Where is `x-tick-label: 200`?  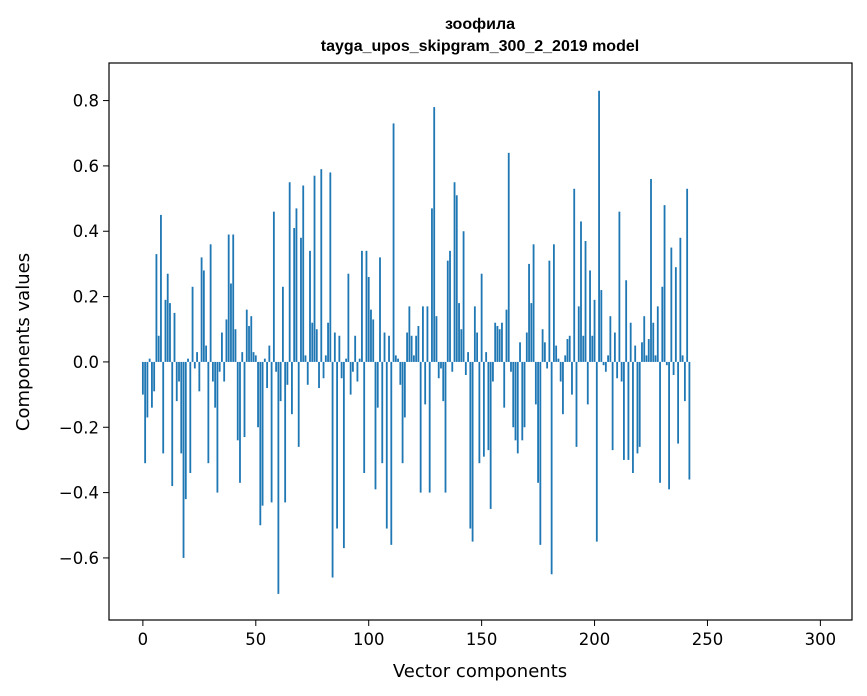
x-tick-label: 200 is located at coordinates (595, 639).